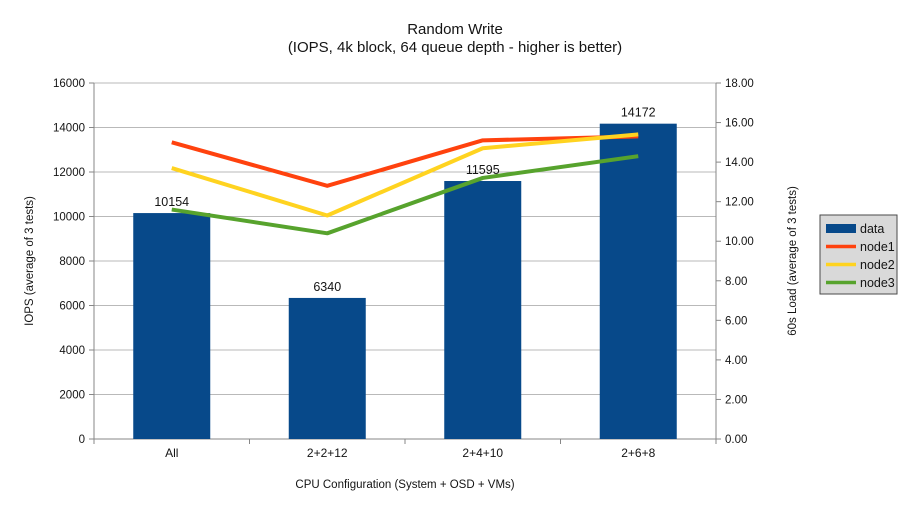 The height and width of the screenshot is (515, 907). I want to click on left-tick-label: 14000, so click(69, 129).